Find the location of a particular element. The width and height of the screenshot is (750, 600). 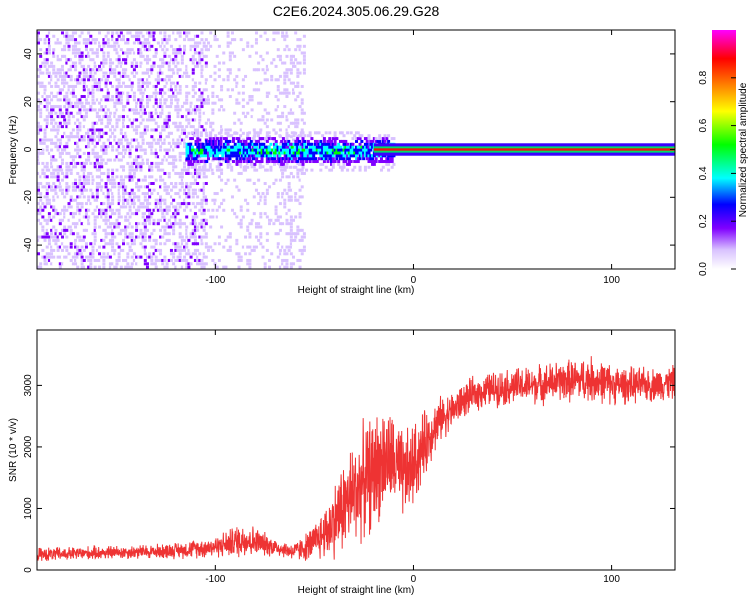

x-tick-label: -100 is located at coordinates (215, 280).